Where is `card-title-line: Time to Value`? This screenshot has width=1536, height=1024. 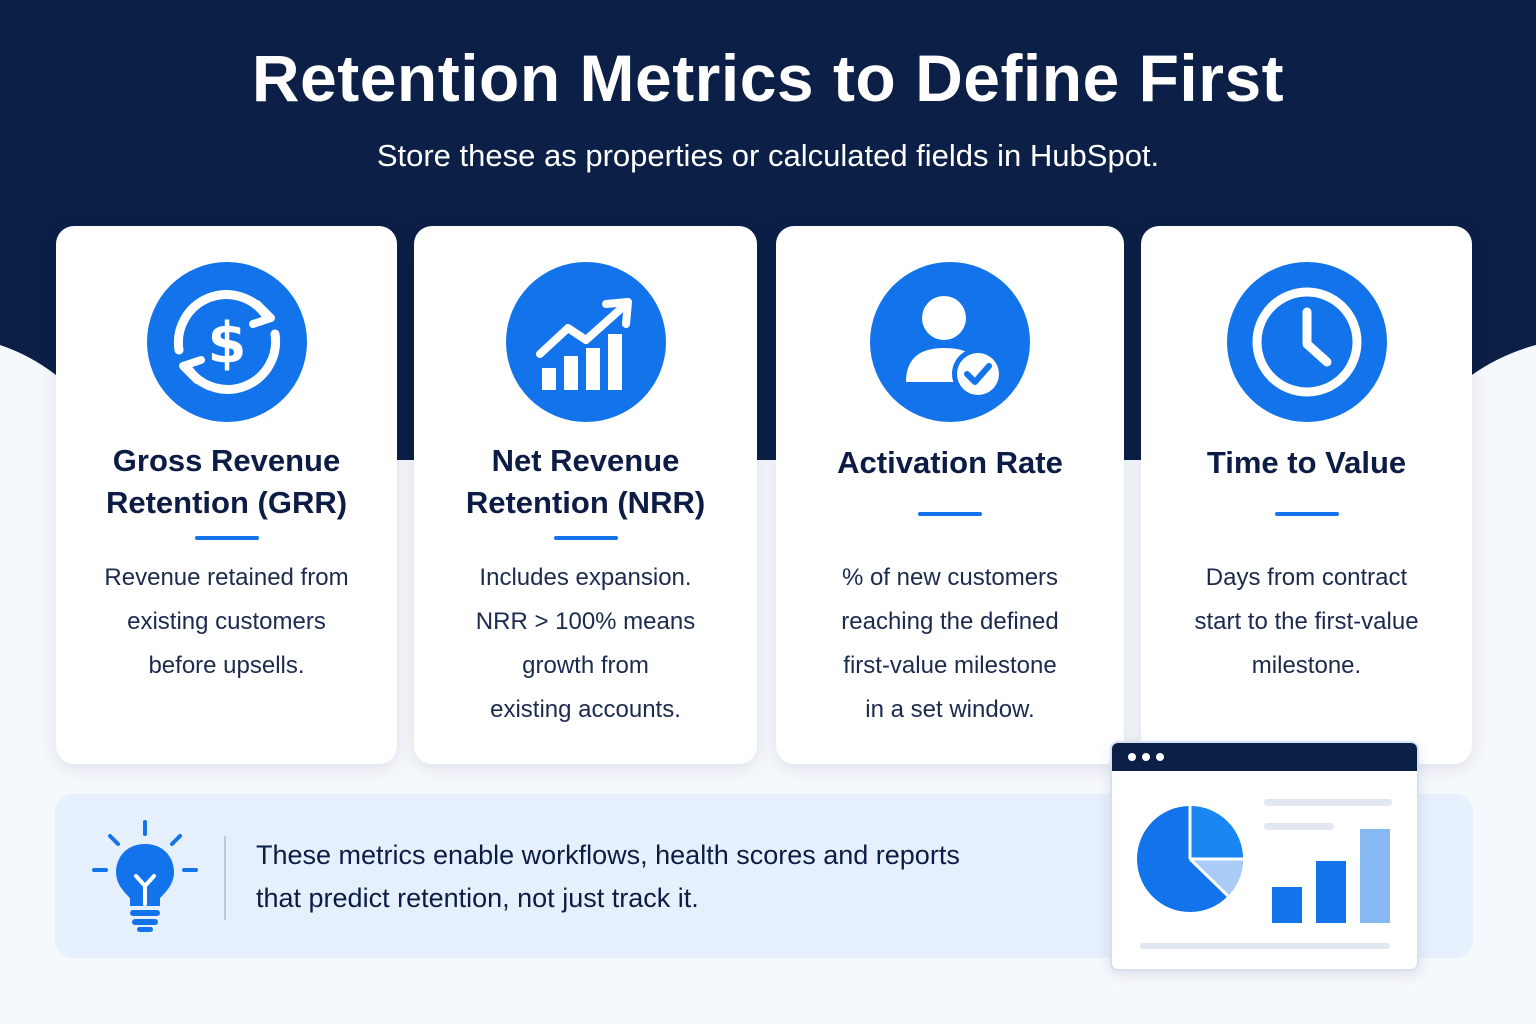
card-title-line: Time to Value is located at coordinates (1306, 462).